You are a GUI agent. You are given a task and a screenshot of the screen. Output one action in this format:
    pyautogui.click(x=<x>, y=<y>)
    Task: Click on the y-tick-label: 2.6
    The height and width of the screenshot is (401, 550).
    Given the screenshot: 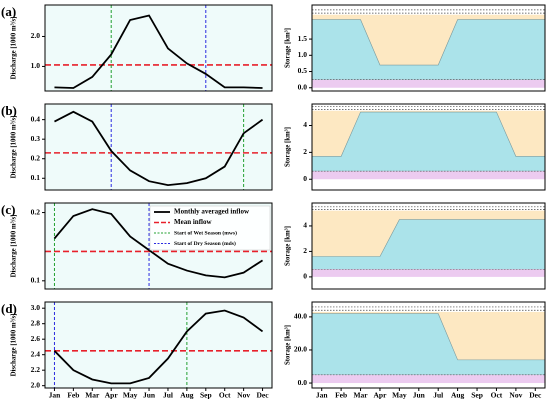 What is the action you would take?
    pyautogui.click(x=36, y=338)
    